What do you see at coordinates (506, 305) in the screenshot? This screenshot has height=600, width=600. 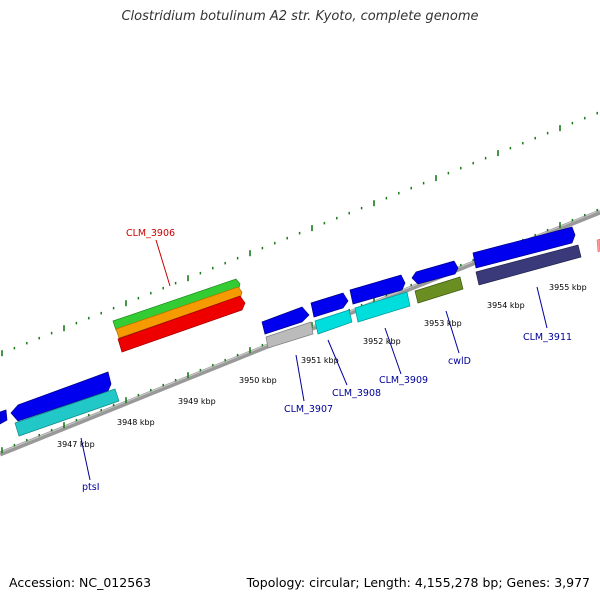 I see `kbp-label-3954: 3954 kbp` at bounding box center [506, 305].